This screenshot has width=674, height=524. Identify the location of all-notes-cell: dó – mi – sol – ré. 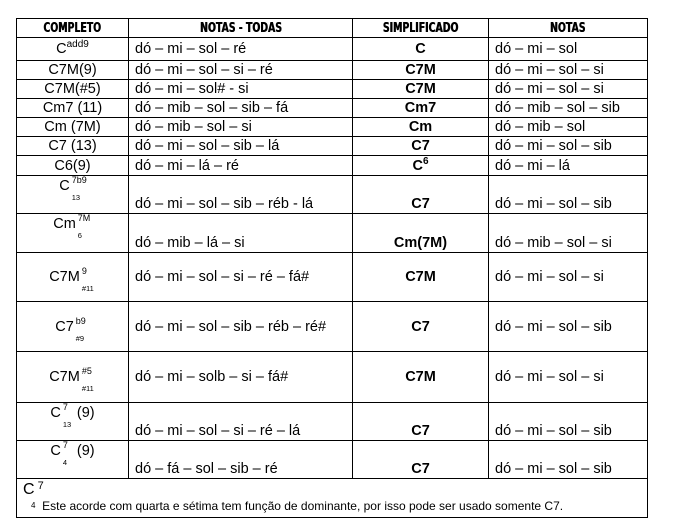
(240, 49).